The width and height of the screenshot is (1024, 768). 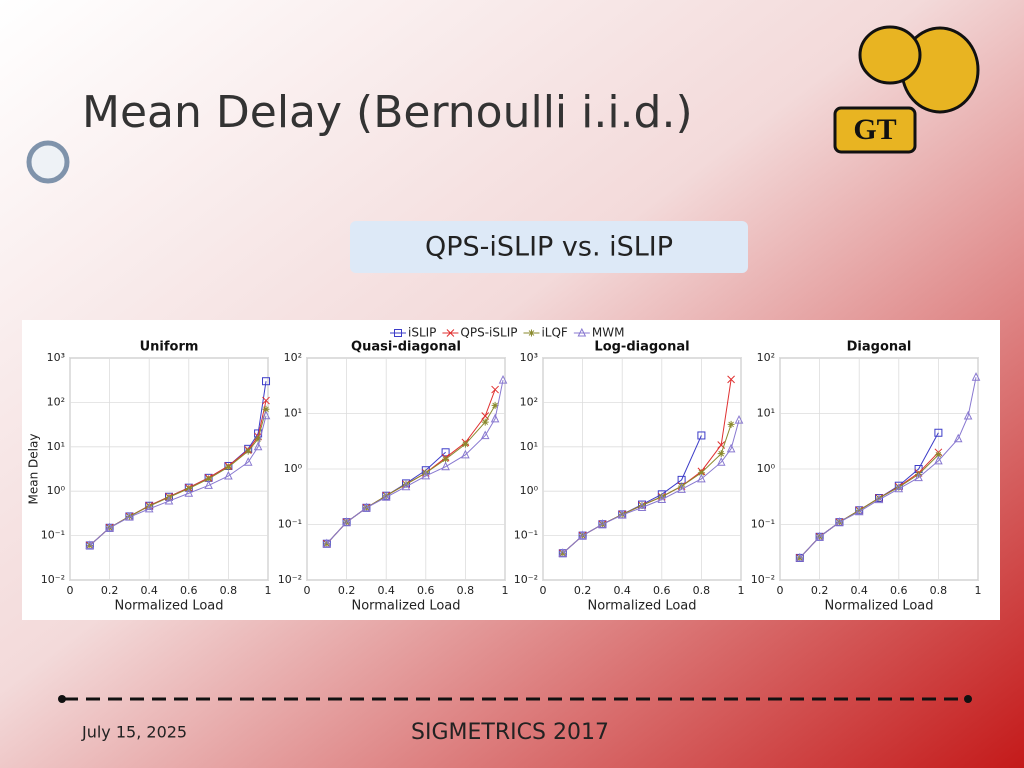 I want to click on legend-label: iSLIP, so click(x=422, y=333).